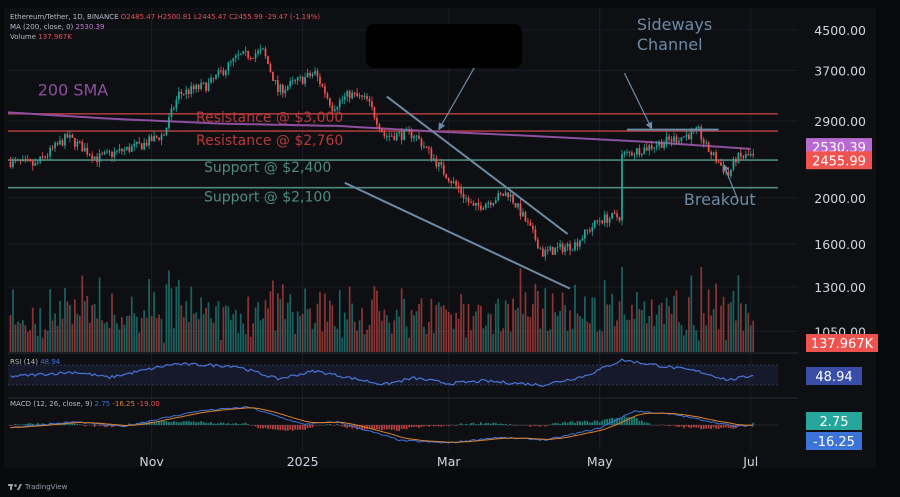 The image size is (900, 497). I want to click on annotation-text: Sideways, so click(674, 24).